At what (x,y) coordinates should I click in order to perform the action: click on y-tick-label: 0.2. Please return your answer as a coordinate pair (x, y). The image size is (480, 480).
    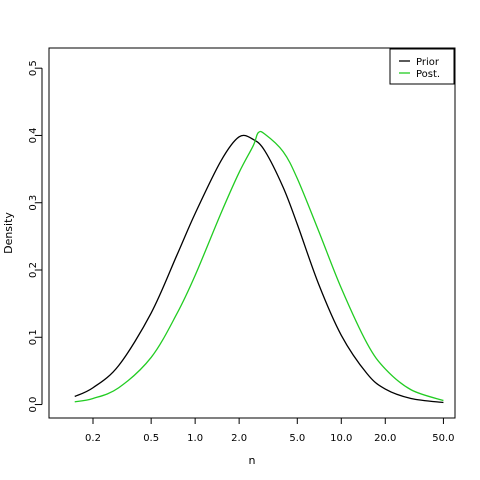
    Looking at the image, I should click on (33, 270).